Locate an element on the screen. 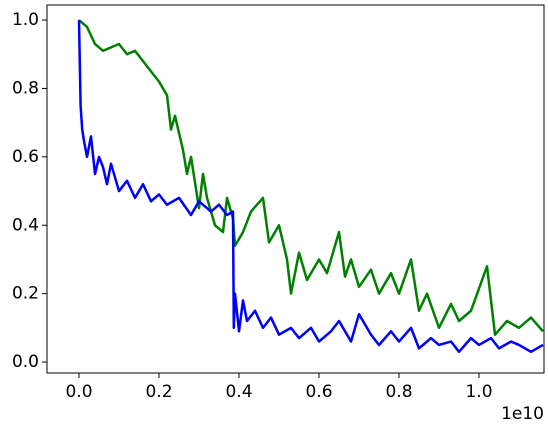 The height and width of the screenshot is (437, 548). x-tick-label: 0.0 is located at coordinates (78, 392).